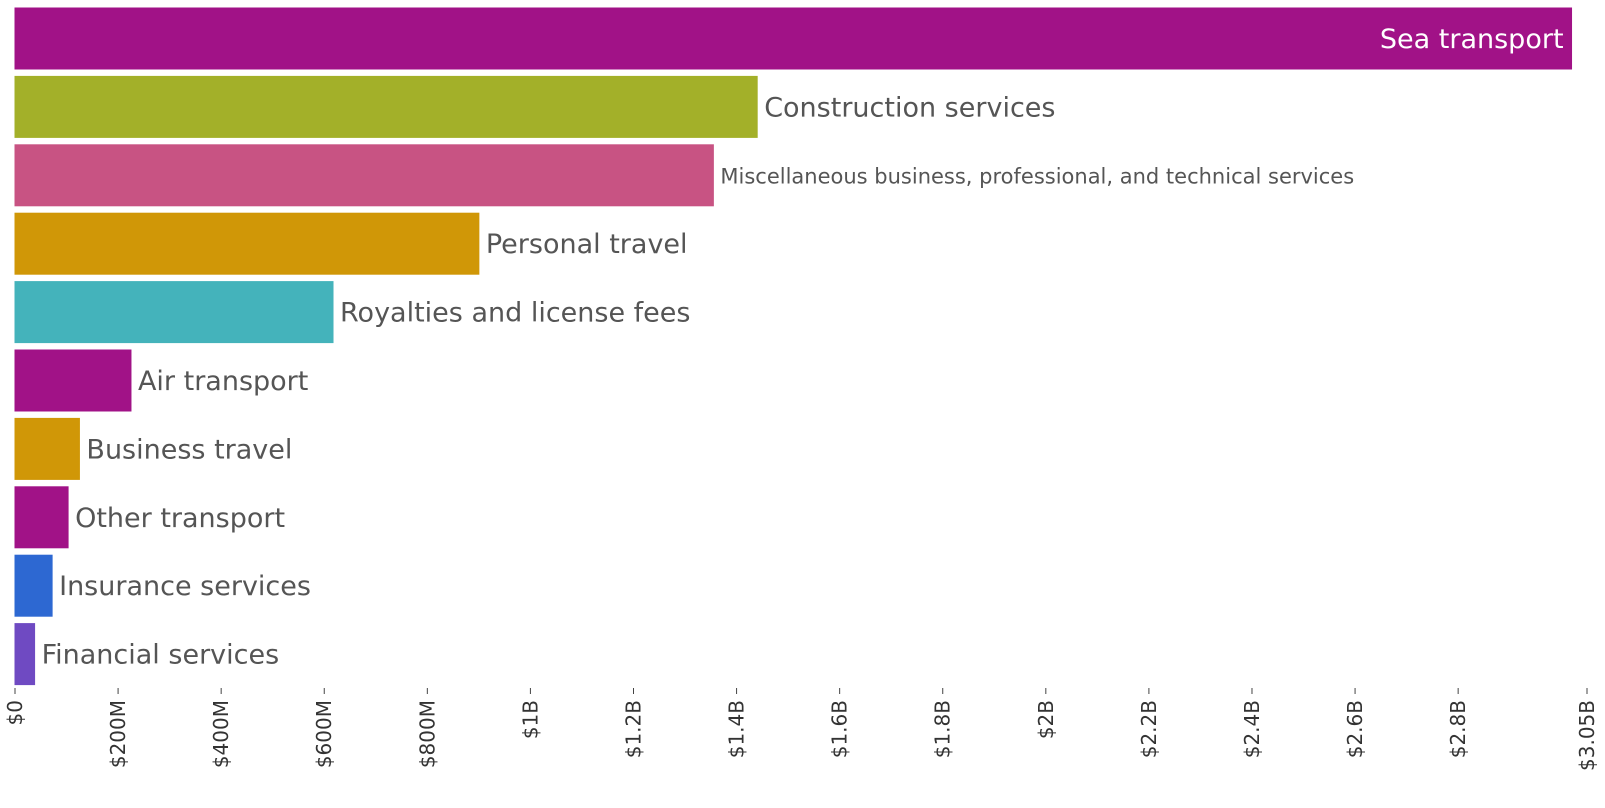 The image size is (1605, 808). Describe the element at coordinates (1252, 729) in the screenshot. I see `x-tick-label: $2.4B` at that location.